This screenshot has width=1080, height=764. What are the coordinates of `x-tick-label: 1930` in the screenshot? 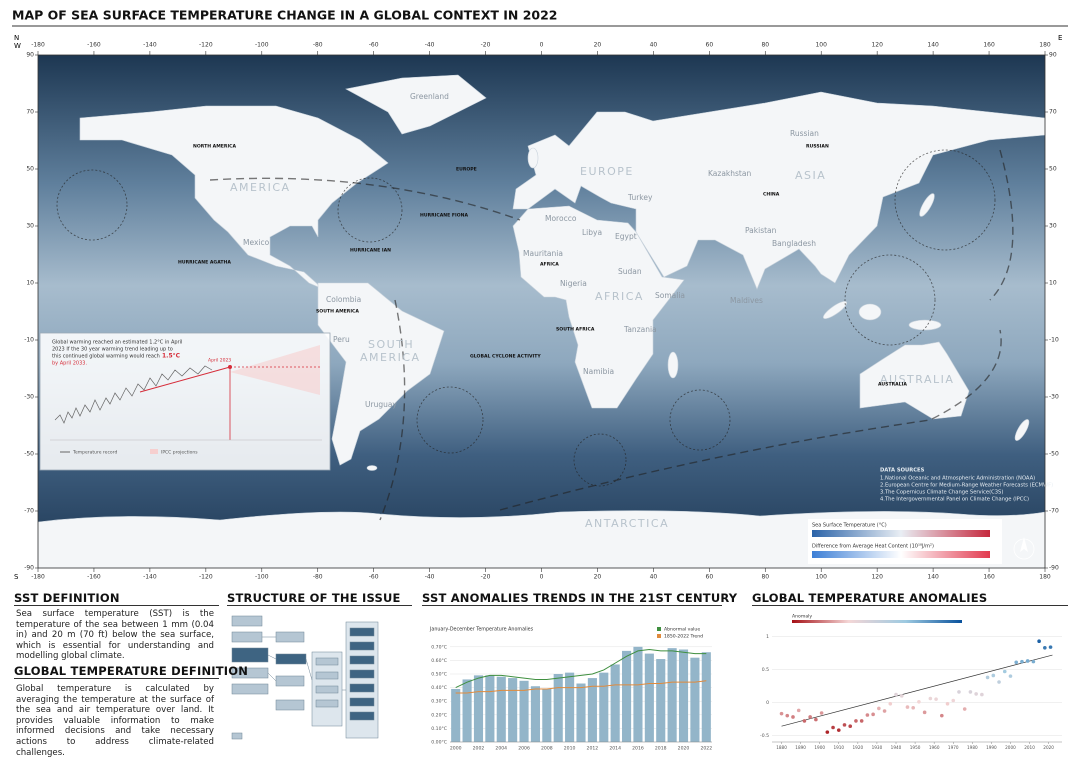 It's located at (877, 747).